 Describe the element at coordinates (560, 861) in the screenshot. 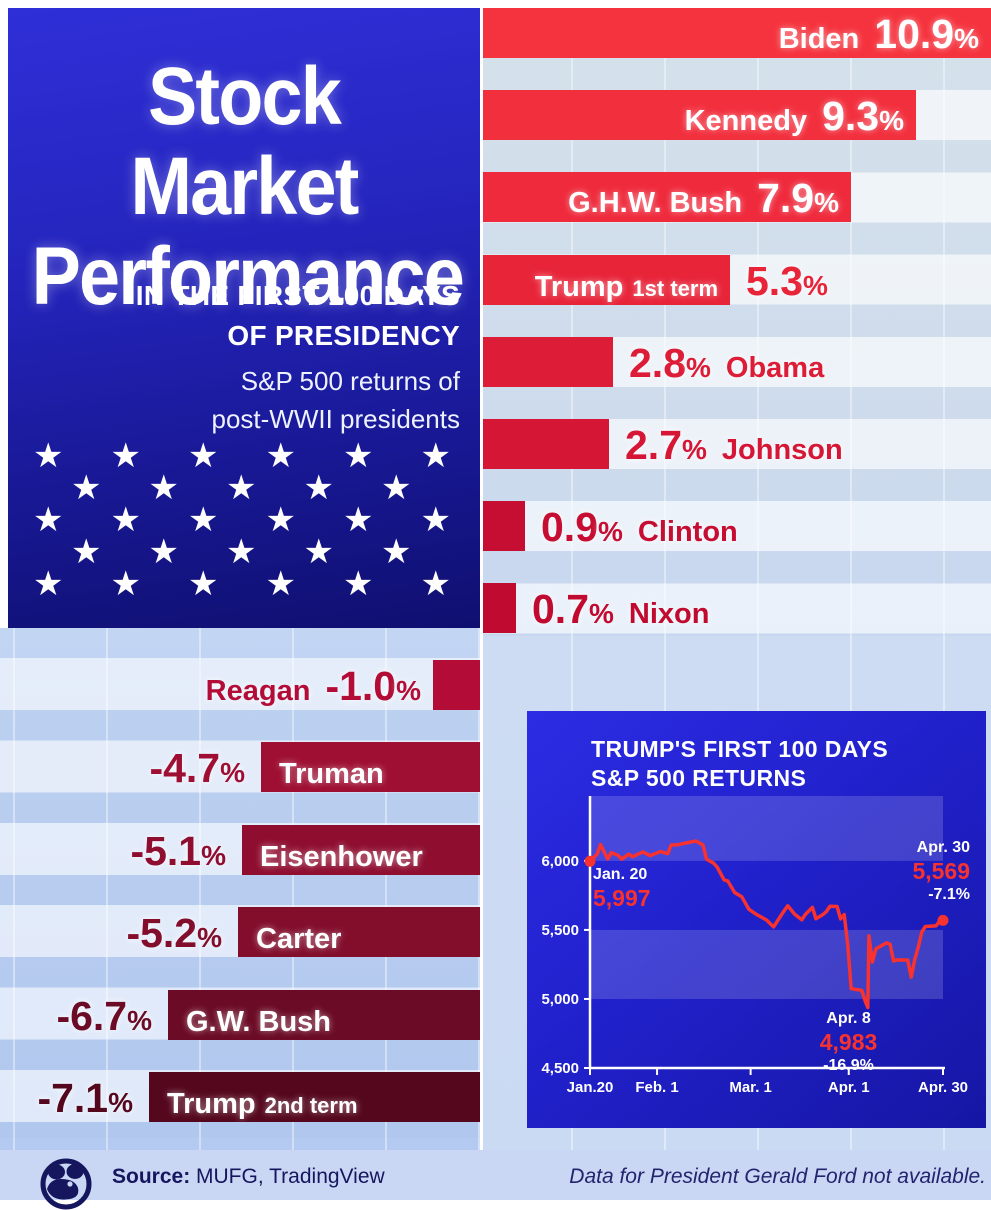

I see `y-tick-label: 6,000` at that location.